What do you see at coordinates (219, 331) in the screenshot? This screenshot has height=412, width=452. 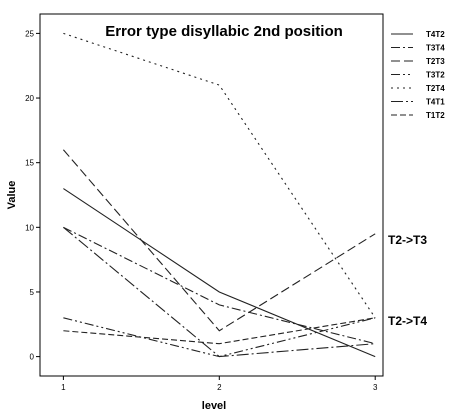 I see `series-line-t1t2` at bounding box center [219, 331].